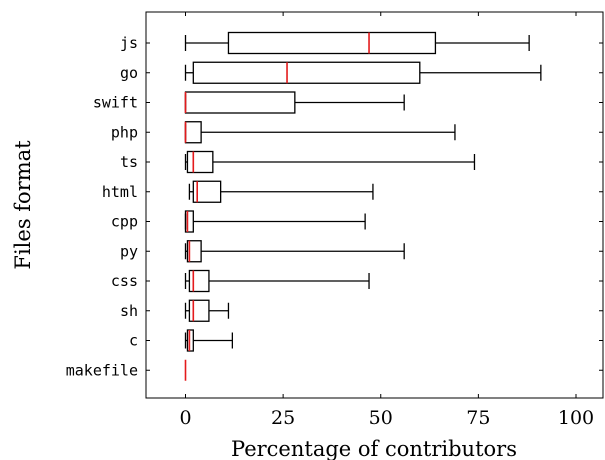  I want to click on y-tick-label: py, so click(129, 251).